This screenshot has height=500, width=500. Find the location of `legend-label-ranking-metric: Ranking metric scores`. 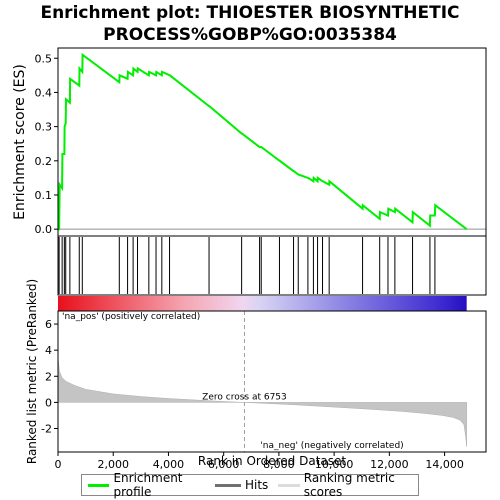

legend-label-ranking-metric: Ranking metric scores is located at coordinates (349, 485).